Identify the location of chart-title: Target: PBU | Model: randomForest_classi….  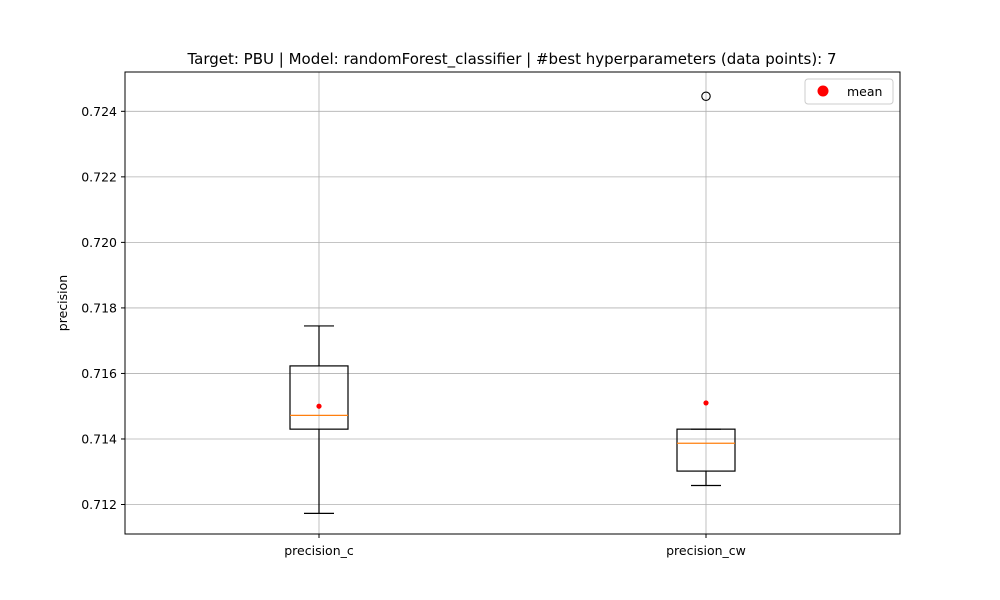
(511, 59).